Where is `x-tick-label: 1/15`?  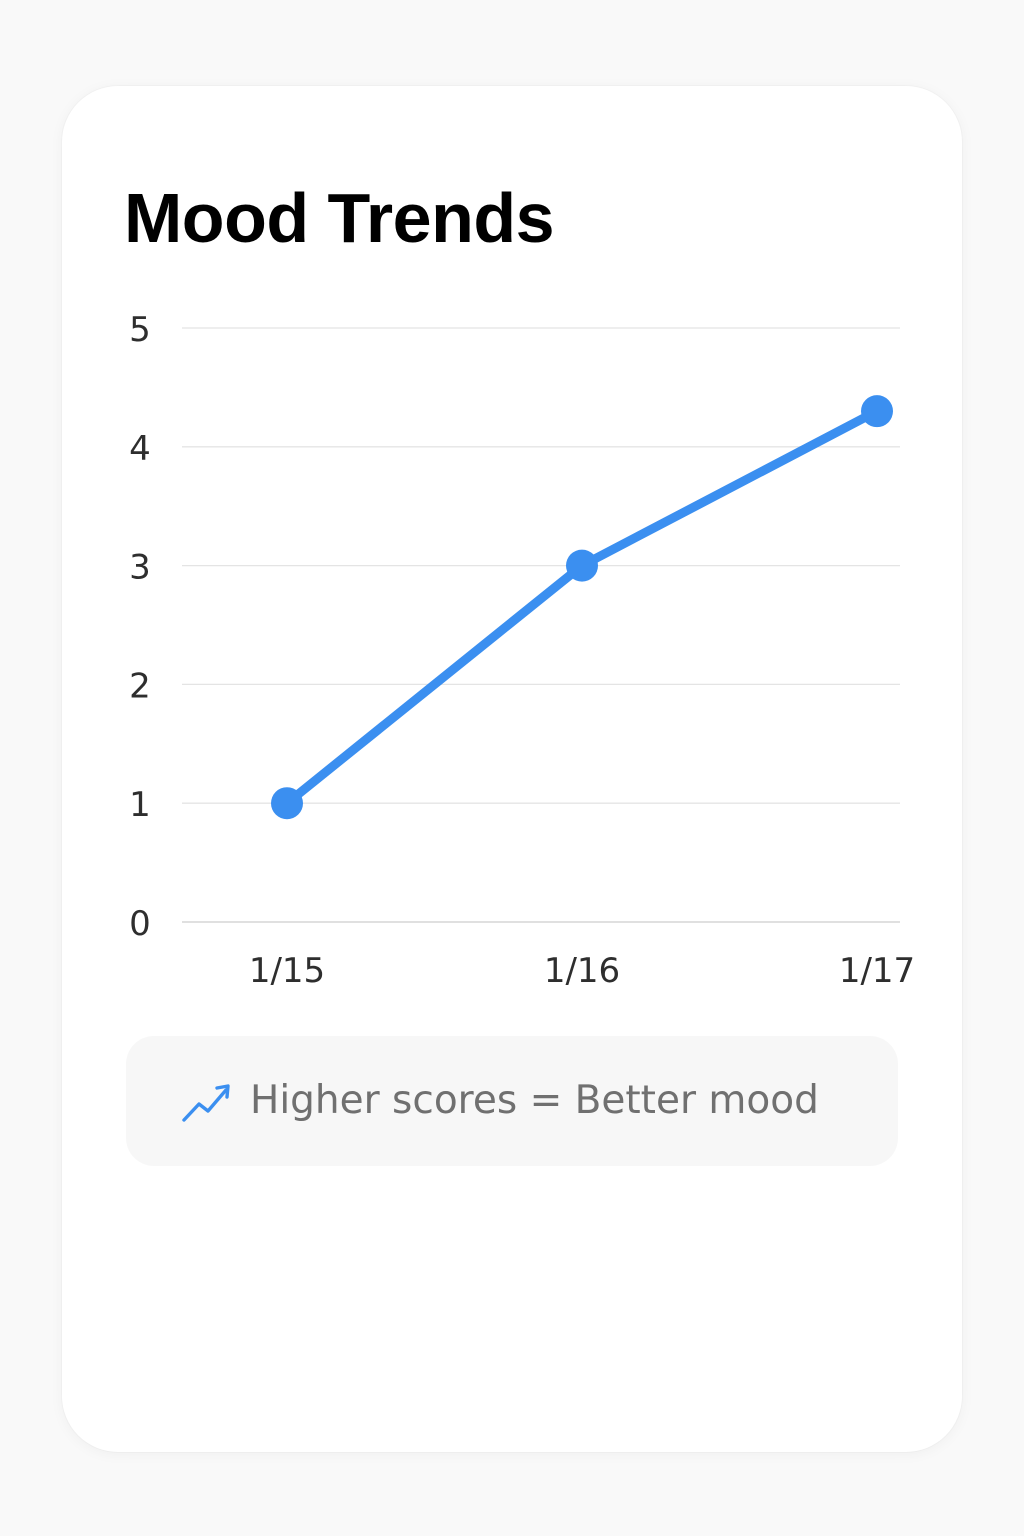 x-tick-label: 1/15 is located at coordinates (287, 971).